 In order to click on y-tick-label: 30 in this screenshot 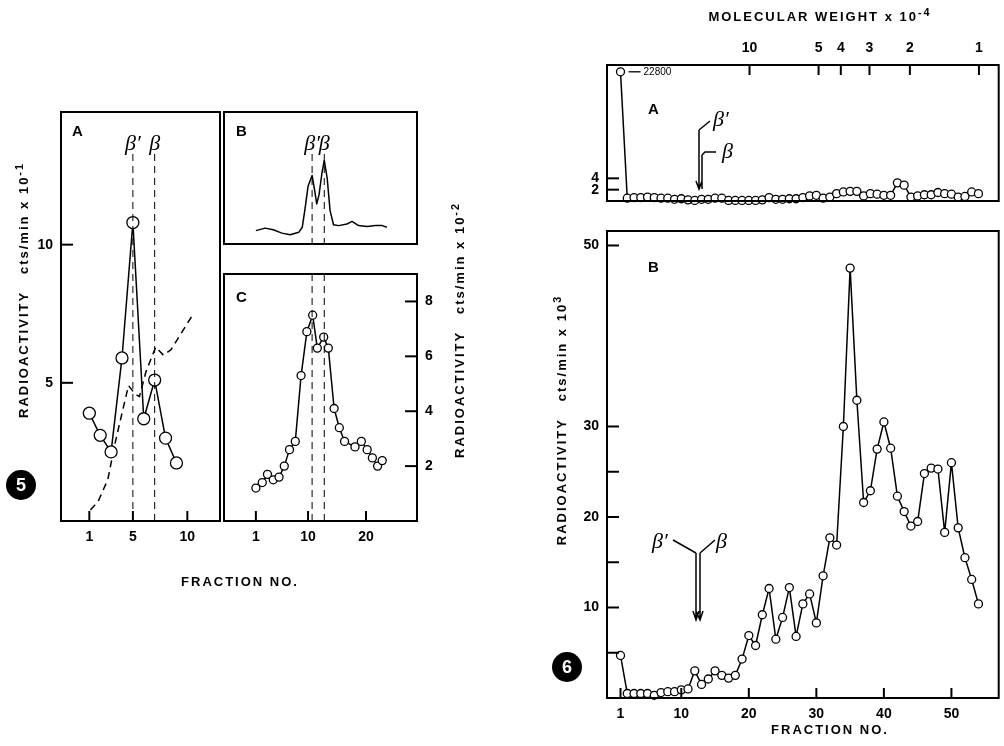, I will do `click(591, 425)`.